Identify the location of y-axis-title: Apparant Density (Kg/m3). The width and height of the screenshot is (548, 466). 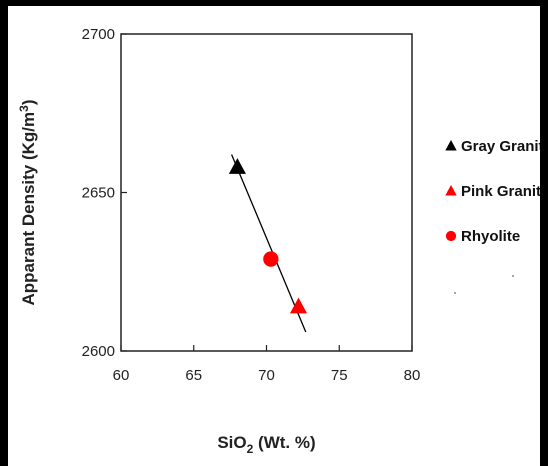
(27, 203).